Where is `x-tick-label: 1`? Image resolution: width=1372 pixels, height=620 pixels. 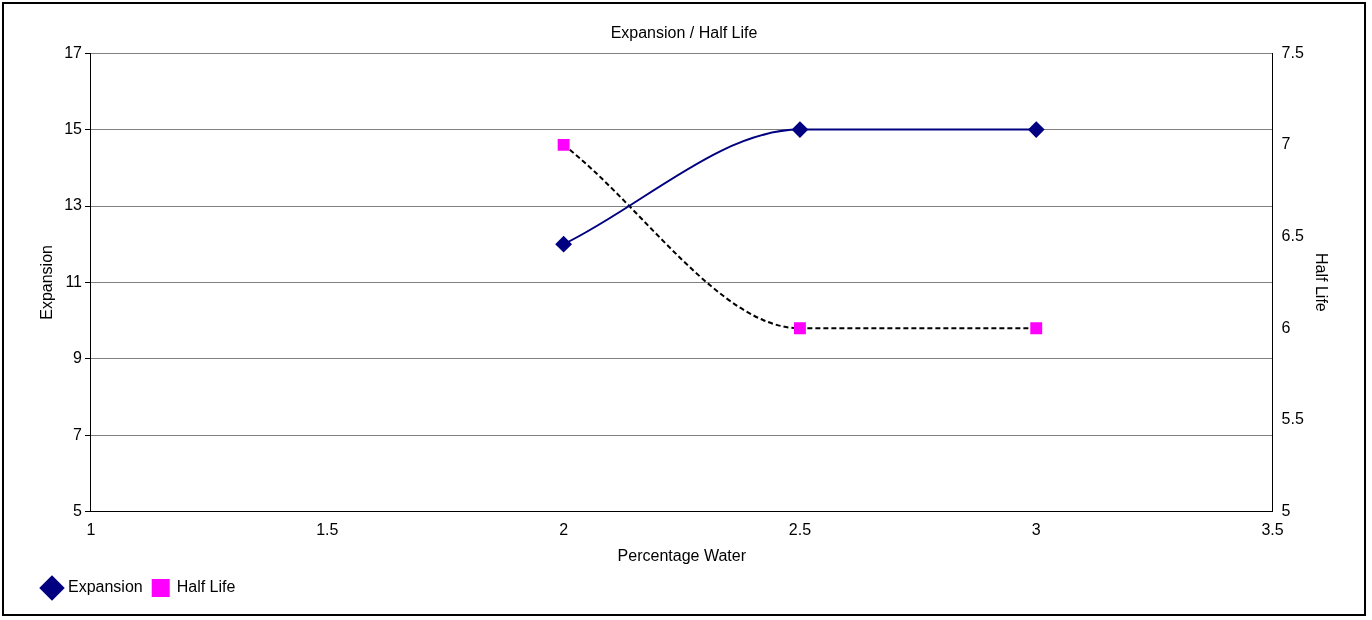 x-tick-label: 1 is located at coordinates (91, 529).